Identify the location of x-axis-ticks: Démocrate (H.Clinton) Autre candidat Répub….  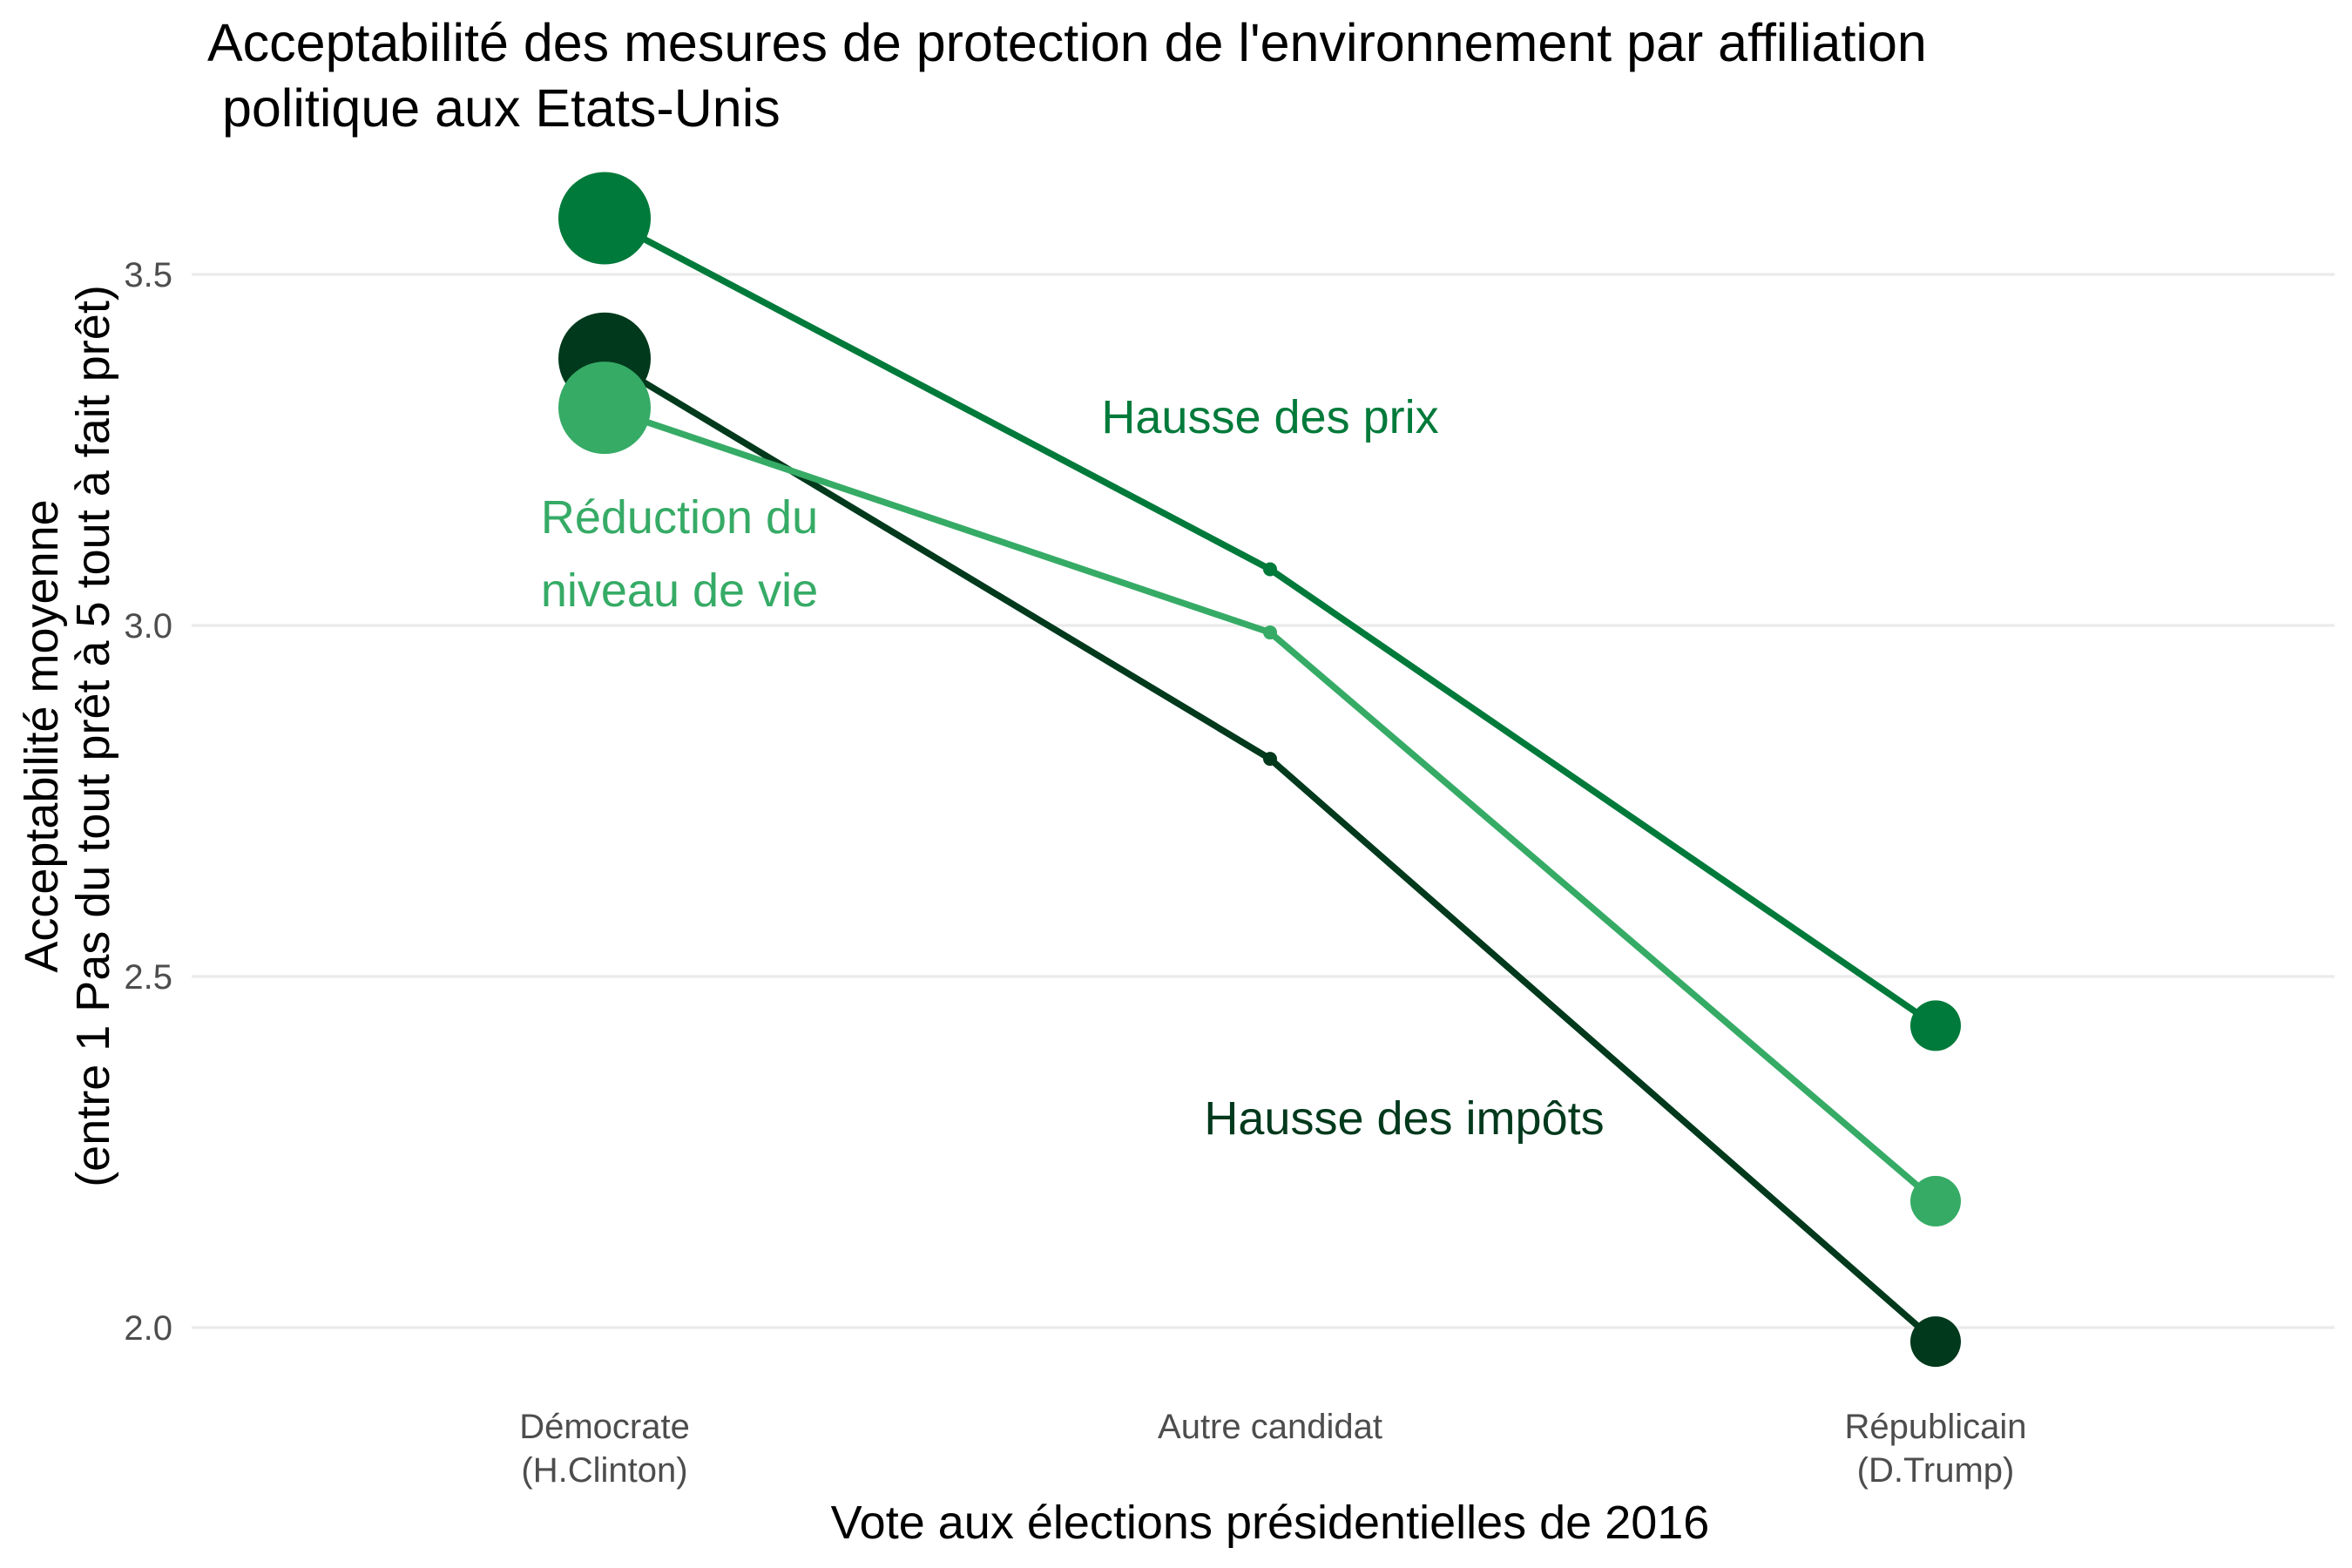
(1272, 1449).